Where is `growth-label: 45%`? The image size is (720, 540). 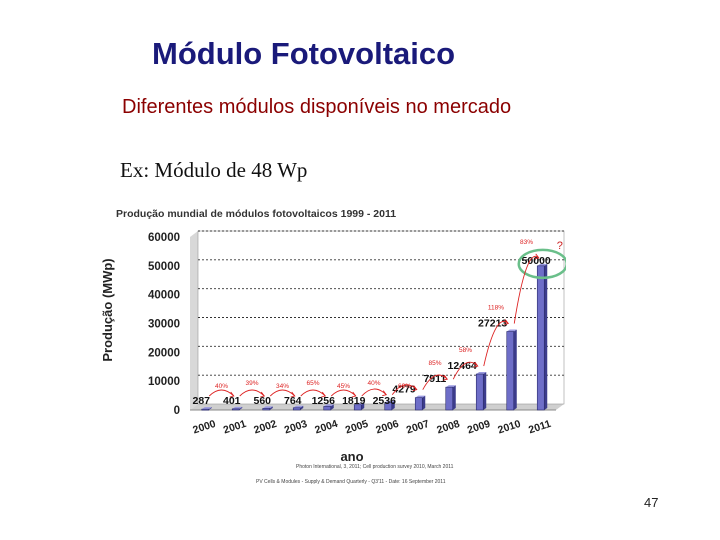
growth-label: 45% is located at coordinates (343, 386).